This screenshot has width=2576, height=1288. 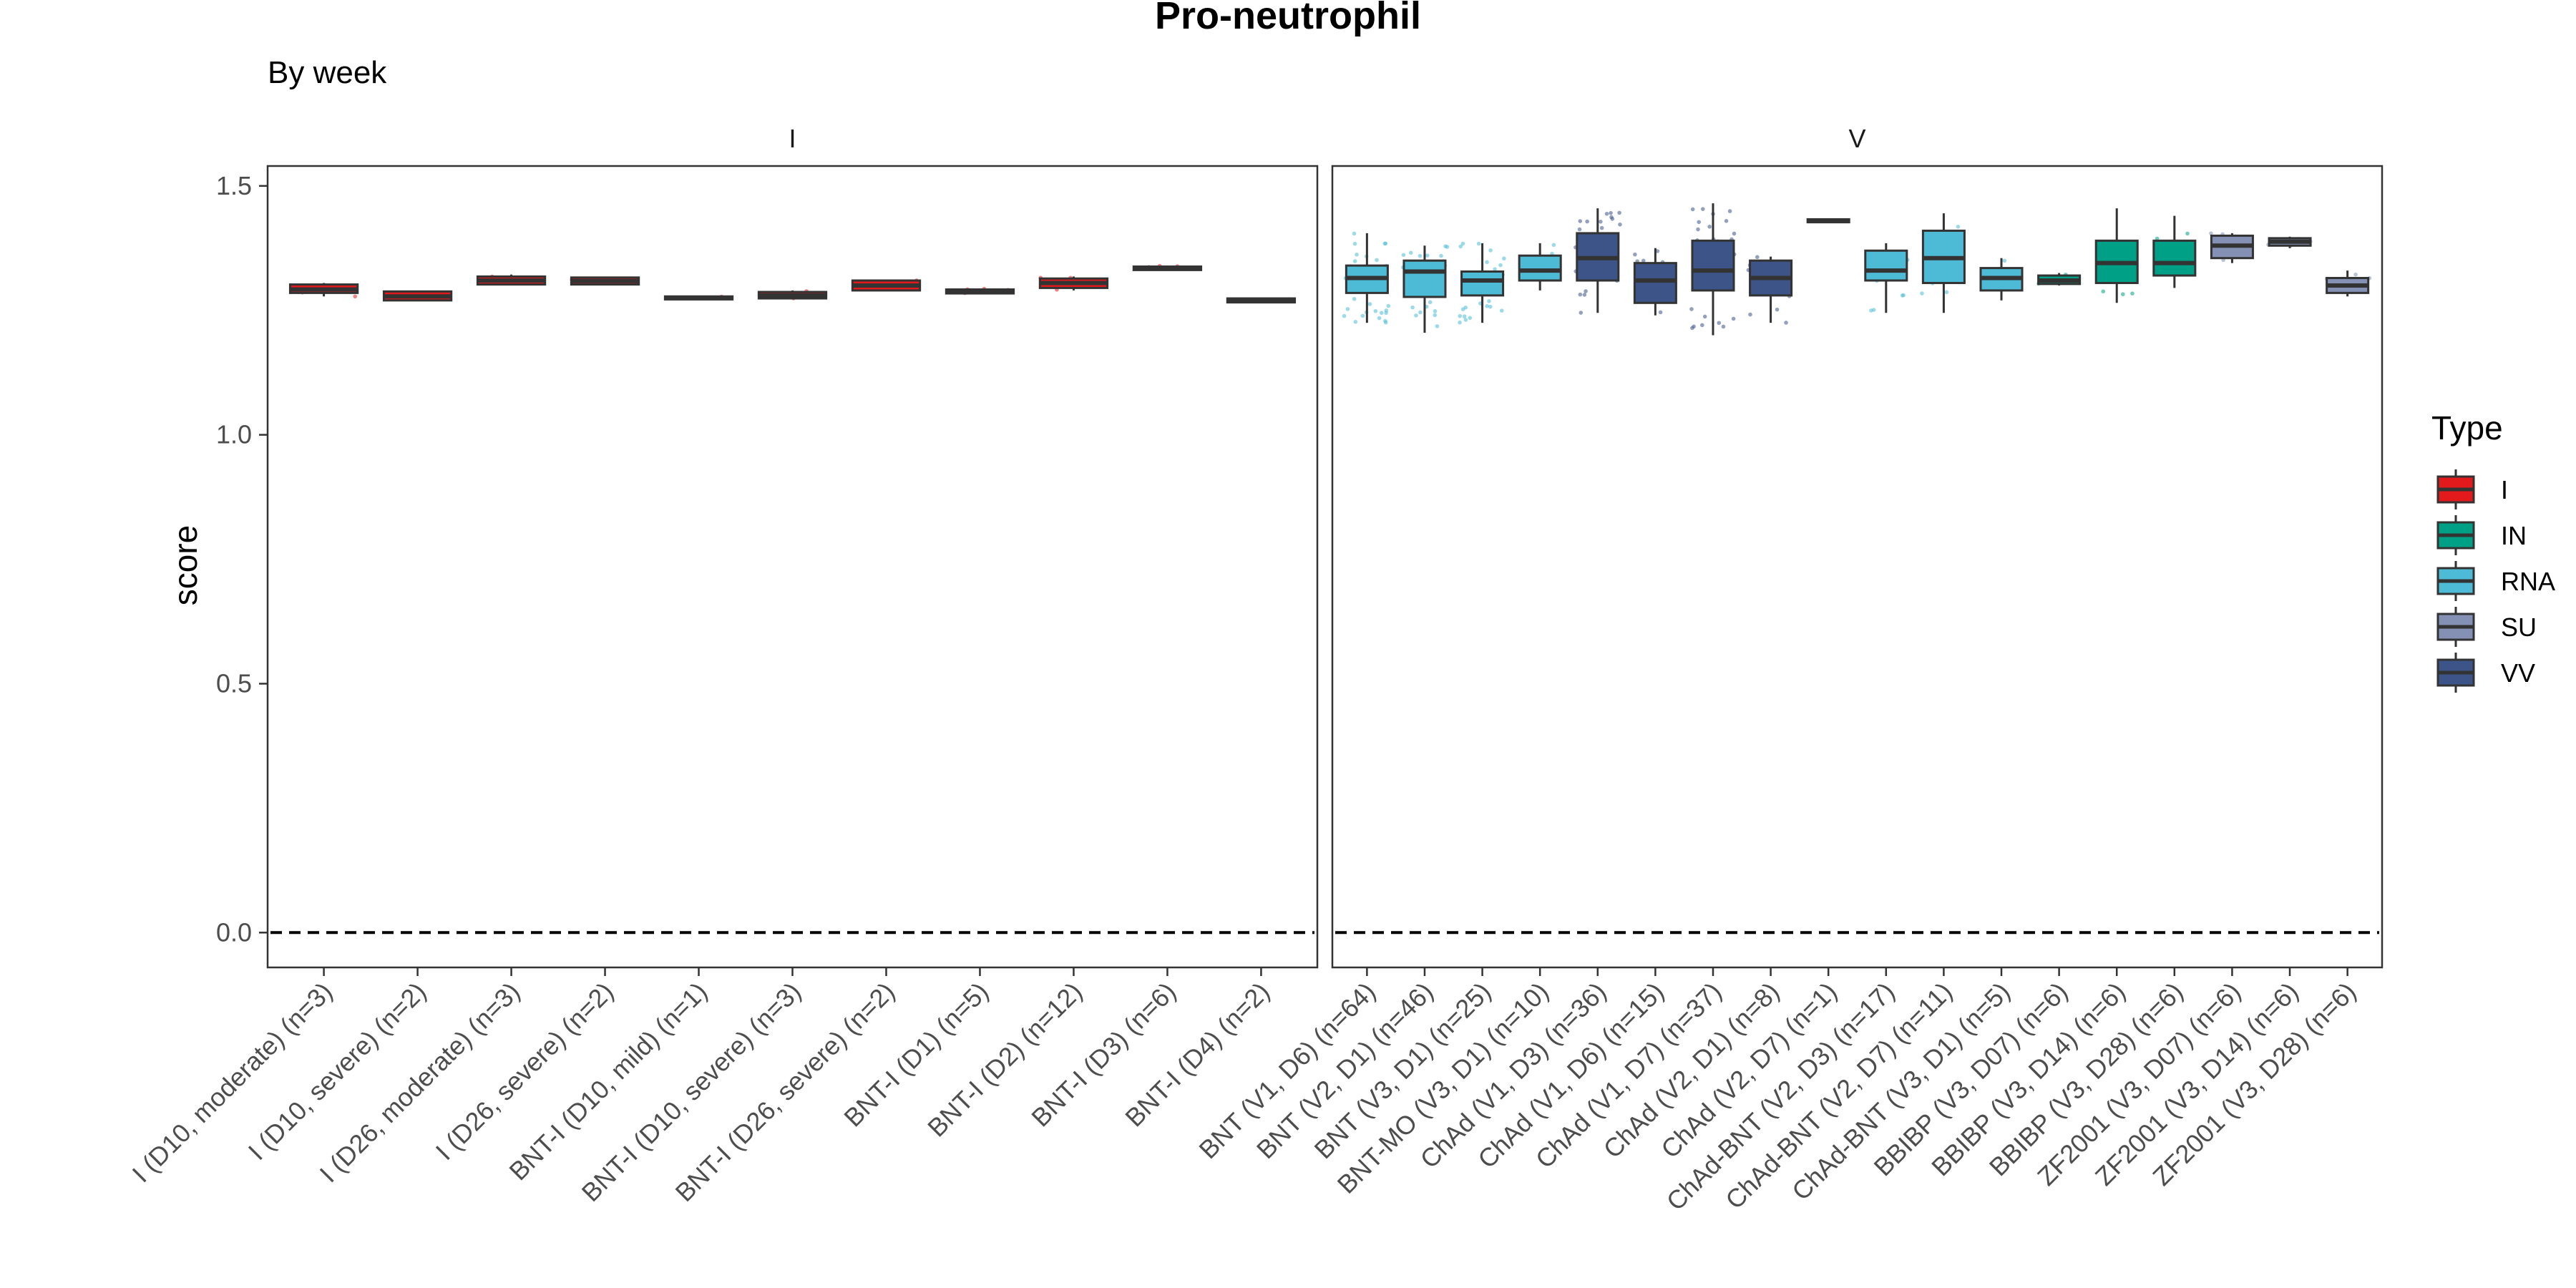 What do you see at coordinates (2472, 489) in the screenshot?
I see `legend-item-i: I` at bounding box center [2472, 489].